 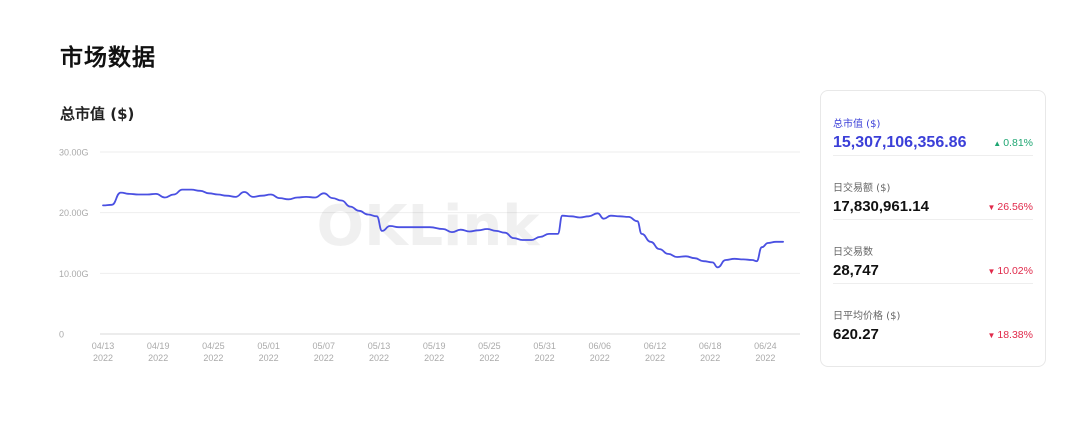 What do you see at coordinates (213, 346) in the screenshot?
I see `x-tick-label: 04/25` at bounding box center [213, 346].